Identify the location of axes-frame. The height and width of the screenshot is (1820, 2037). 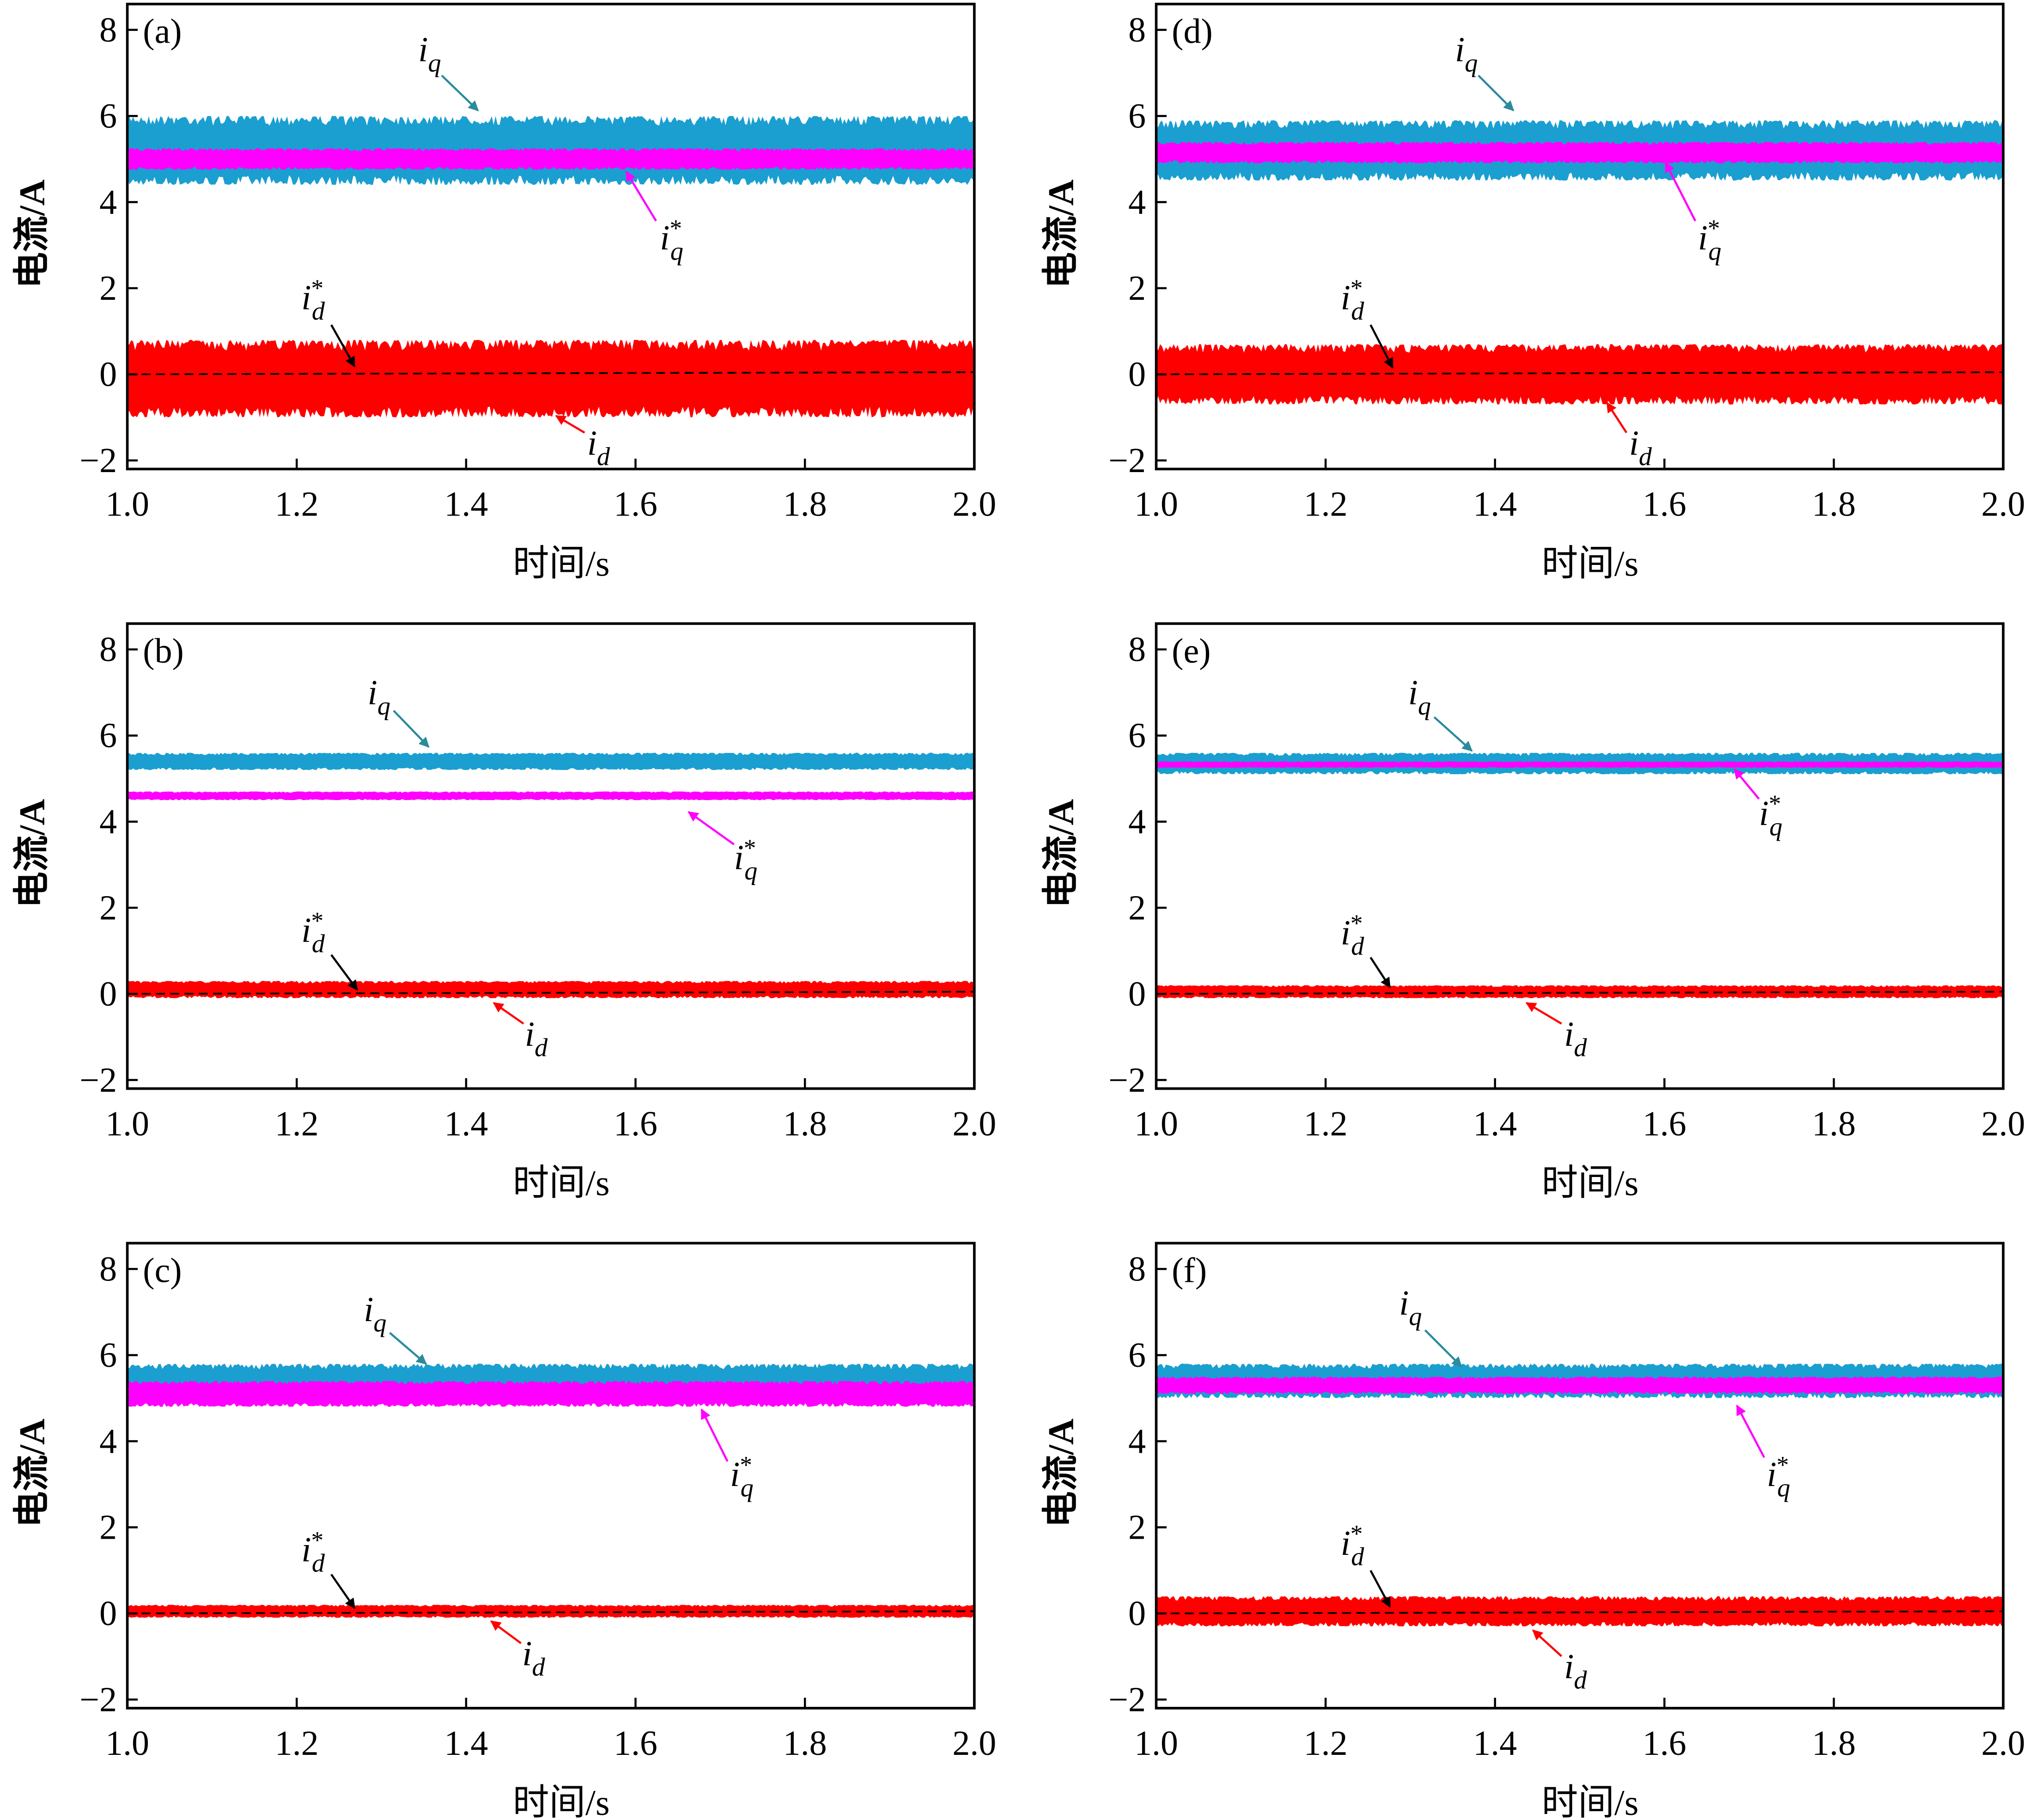
(551, 236).